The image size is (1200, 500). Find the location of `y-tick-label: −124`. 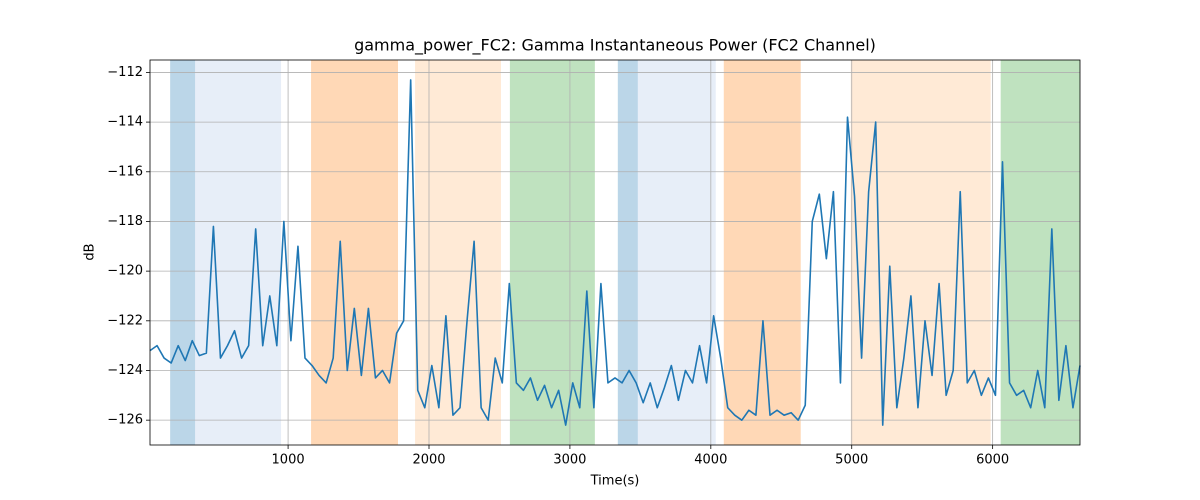

y-tick-label: −124 is located at coordinates (125, 370).